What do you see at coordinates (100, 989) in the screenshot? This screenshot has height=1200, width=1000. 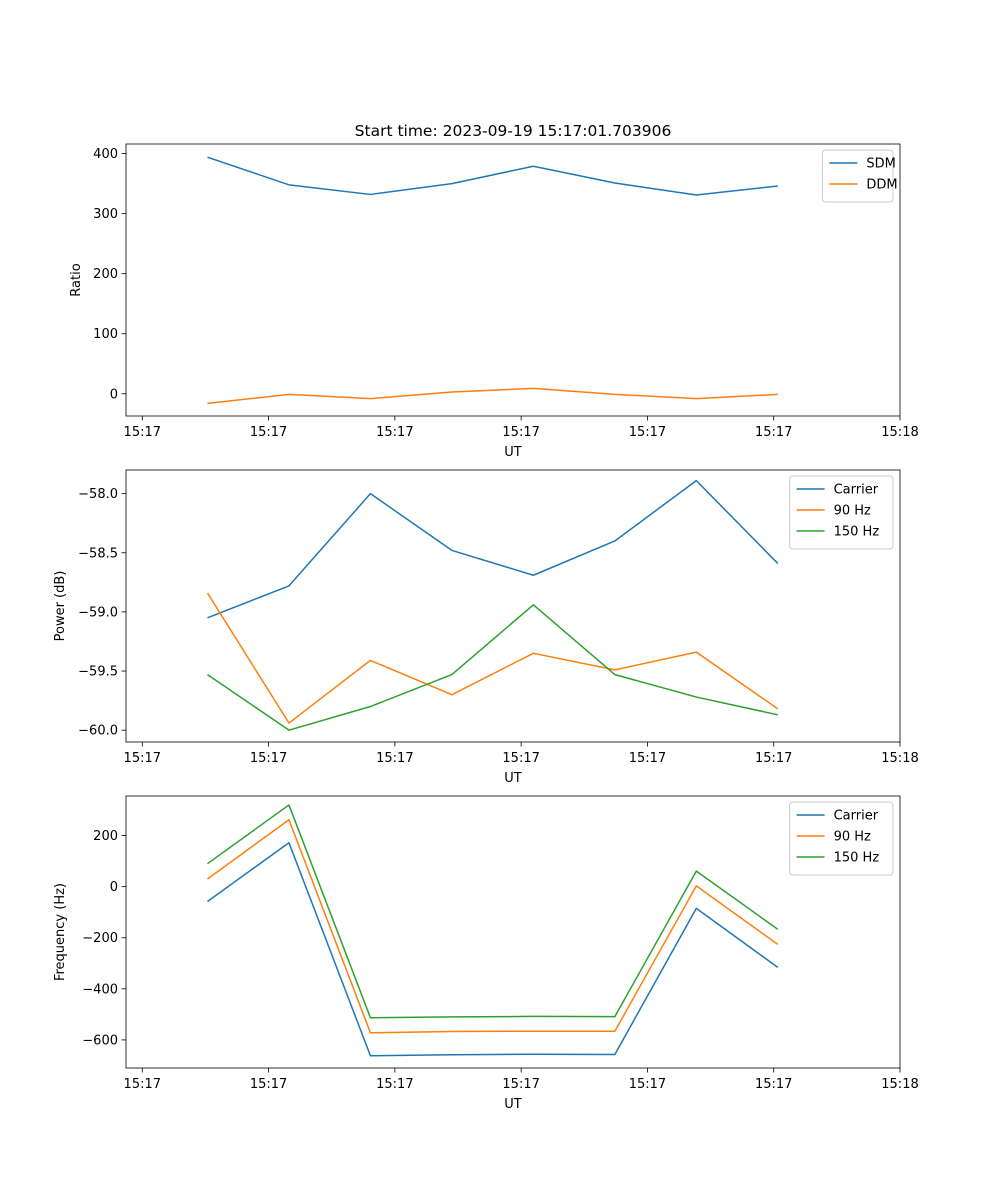 I see `y-tick-label: −400` at bounding box center [100, 989].